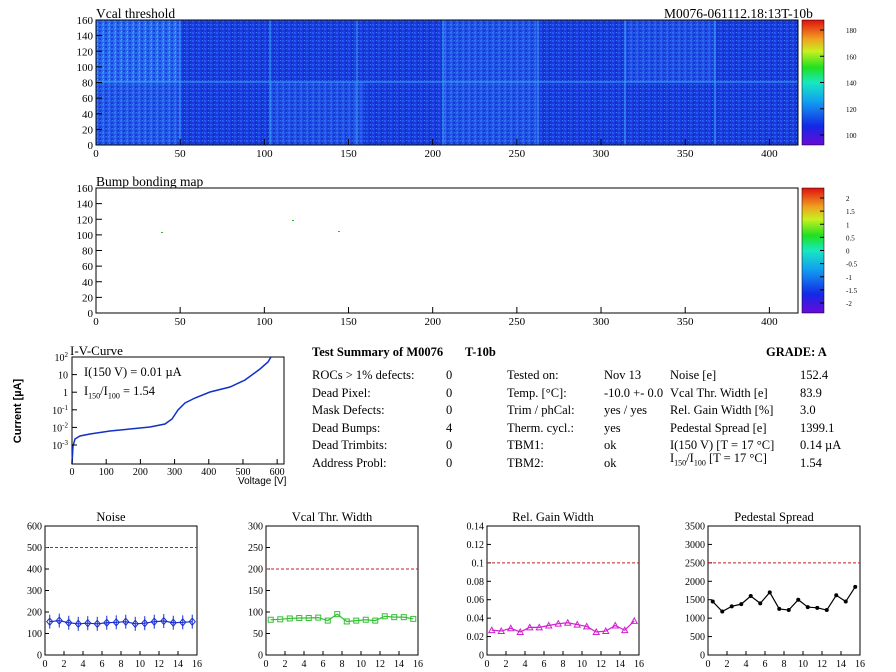  Describe the element at coordinates (848, 225) in the screenshot. I see `palette-label: 1` at that location.